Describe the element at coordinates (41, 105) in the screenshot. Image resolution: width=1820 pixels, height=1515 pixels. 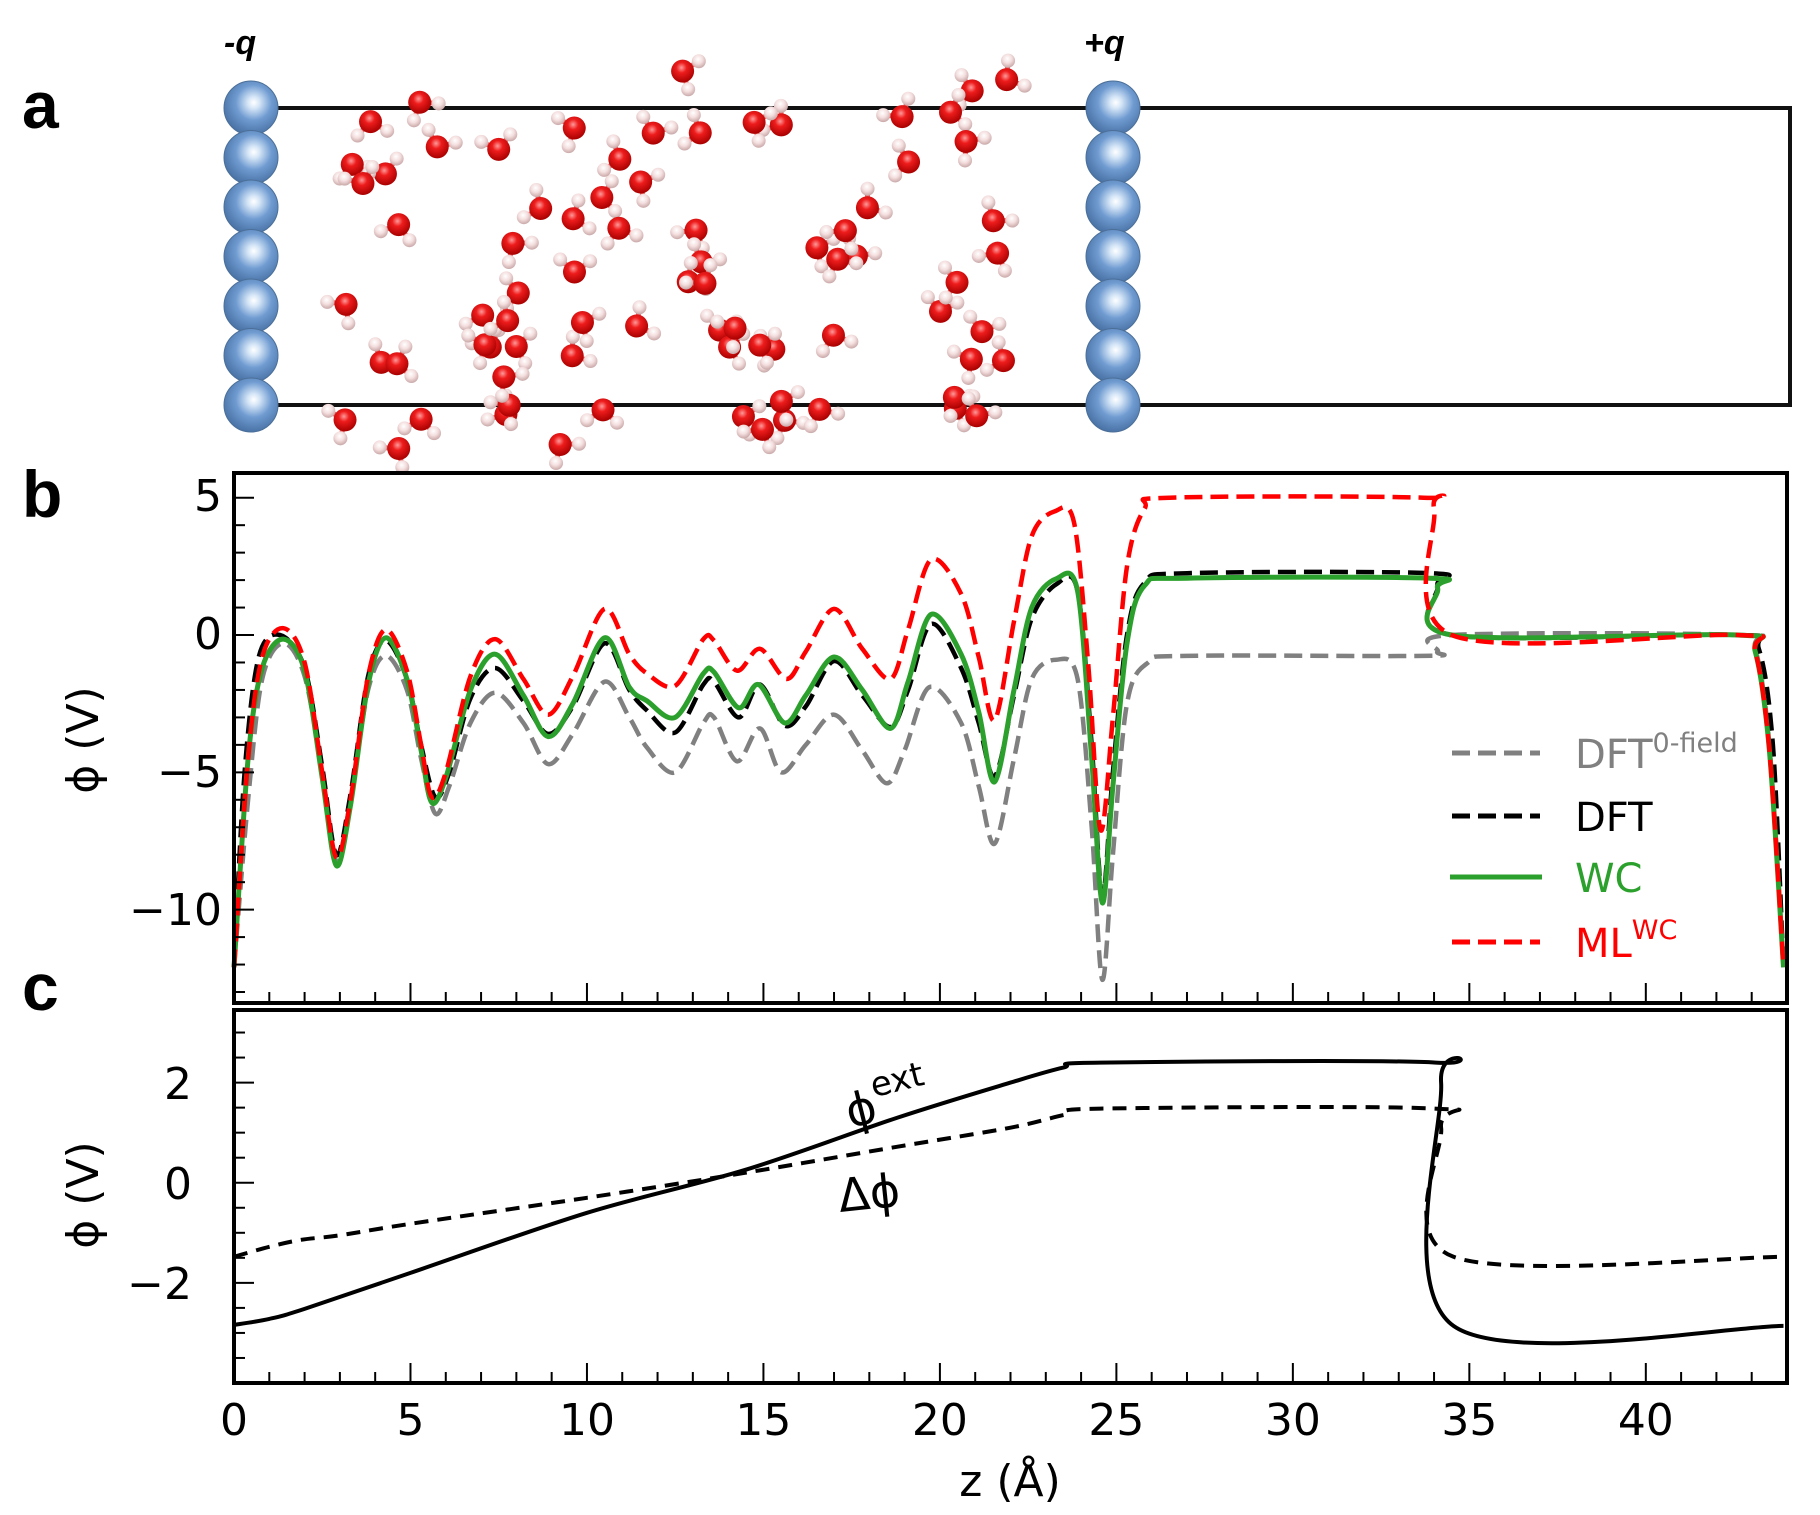
I see `panel-label-a: a` at that location.